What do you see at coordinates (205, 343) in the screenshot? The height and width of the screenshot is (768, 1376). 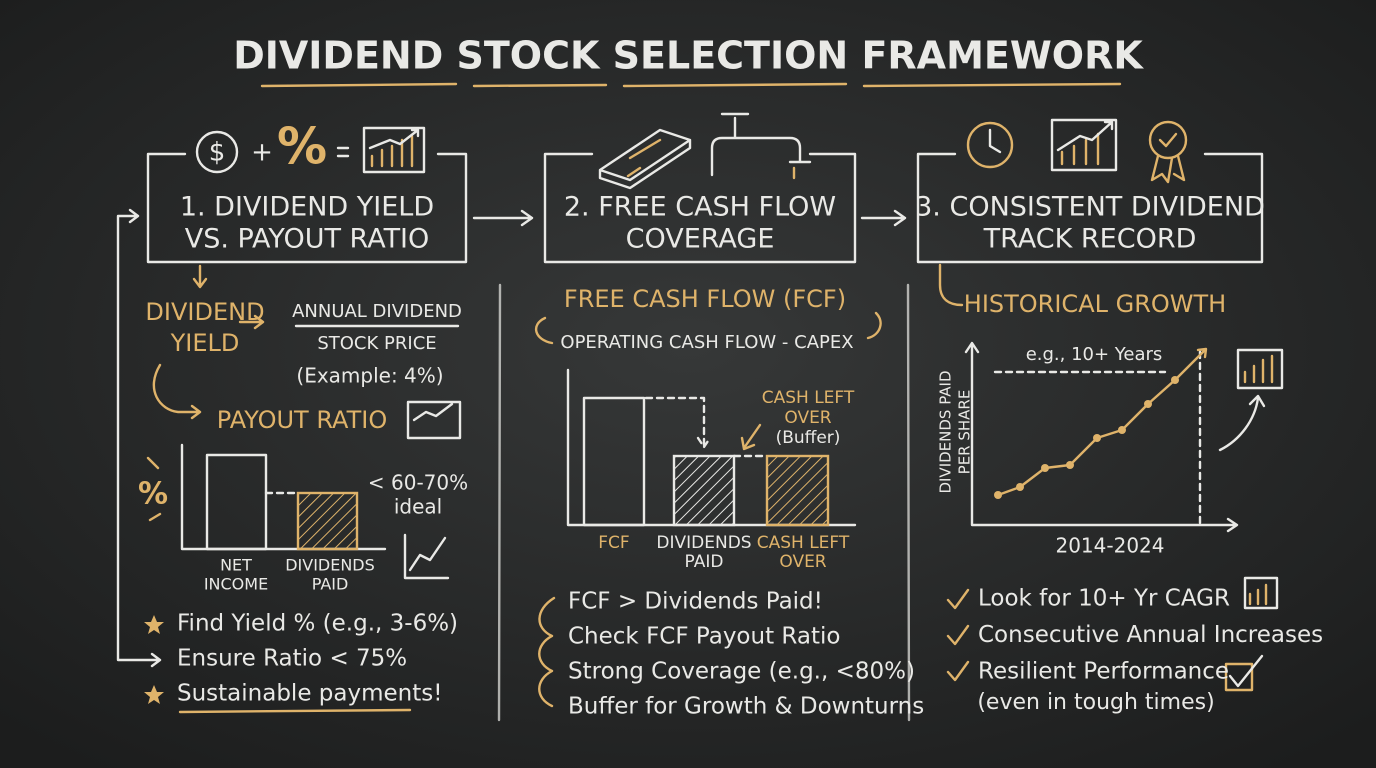 I see `formula-label: YIELD` at bounding box center [205, 343].